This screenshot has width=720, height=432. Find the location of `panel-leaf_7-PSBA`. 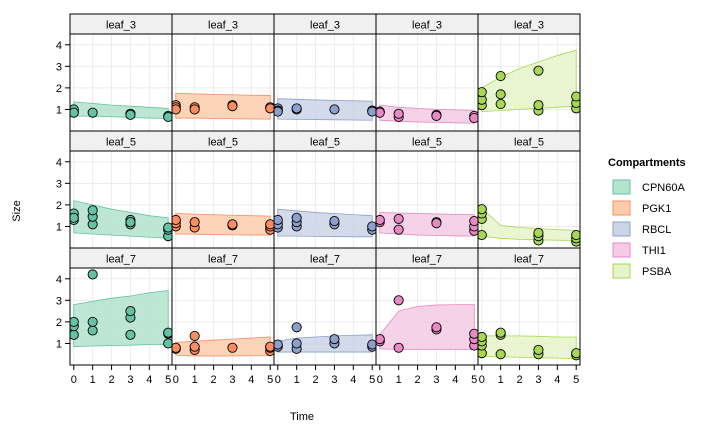

panel-leaf_7-PSBA is located at coordinates (529, 344).